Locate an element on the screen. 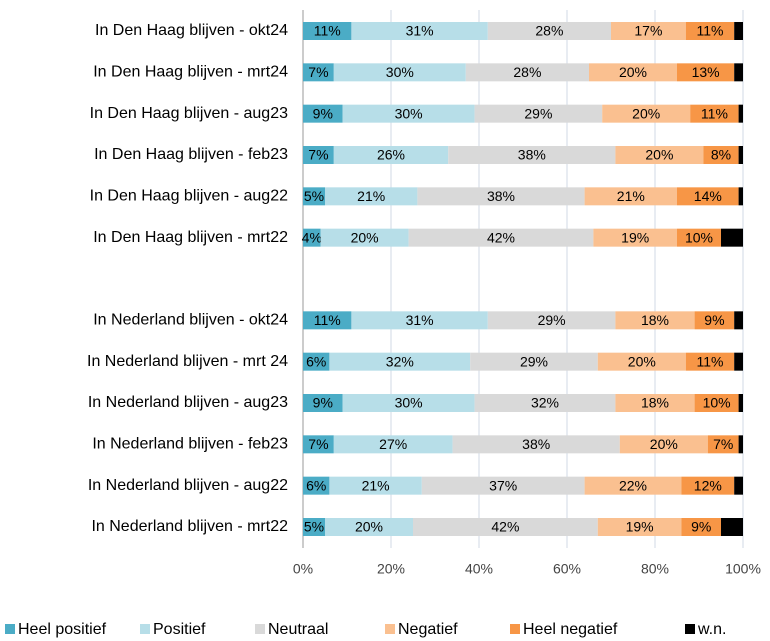 This screenshot has width=770, height=641. data-label: 8% is located at coordinates (721, 155).